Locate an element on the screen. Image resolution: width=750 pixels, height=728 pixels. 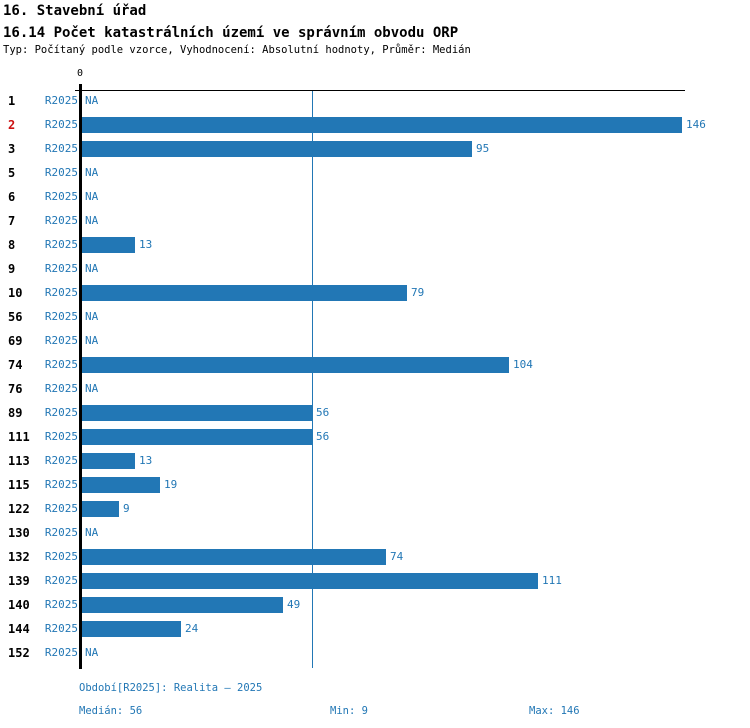
chart-row: 10 R2025 79 is located at coordinates (375, 293).